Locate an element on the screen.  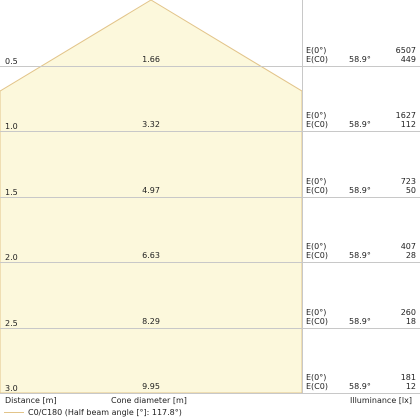
cone-diameter-axis-label: Cone diameter [m] is located at coordinates (149, 400).